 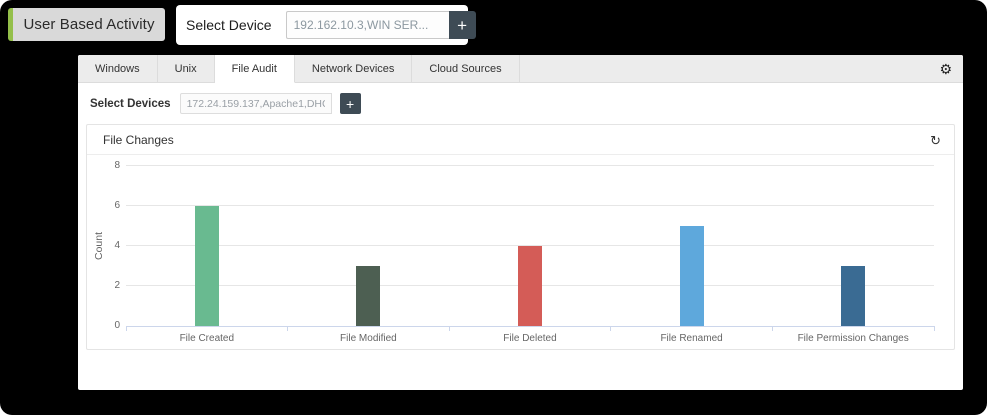 What do you see at coordinates (853, 296) in the screenshot?
I see `bar-file-permission-changes` at bounding box center [853, 296].